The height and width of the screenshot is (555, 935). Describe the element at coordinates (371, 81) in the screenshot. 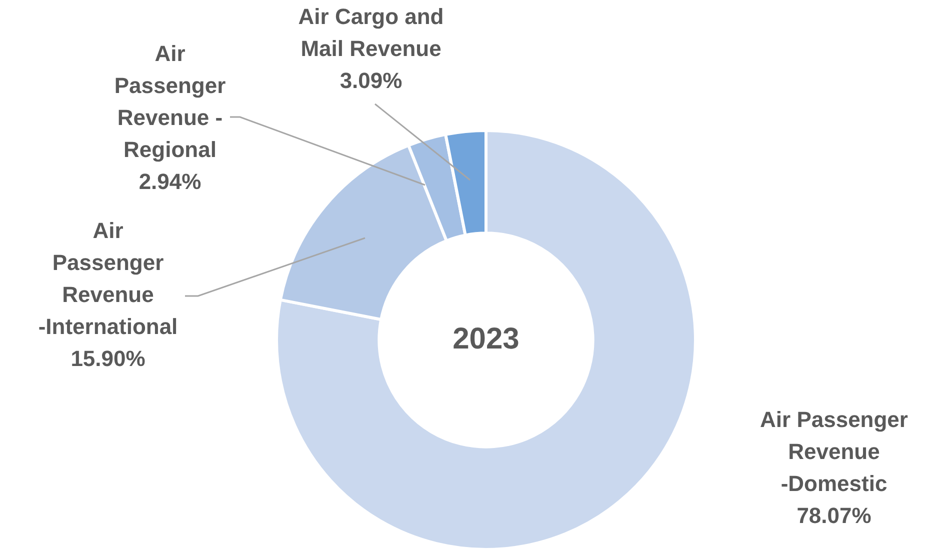

I see `data-label: 3.09%` at that location.